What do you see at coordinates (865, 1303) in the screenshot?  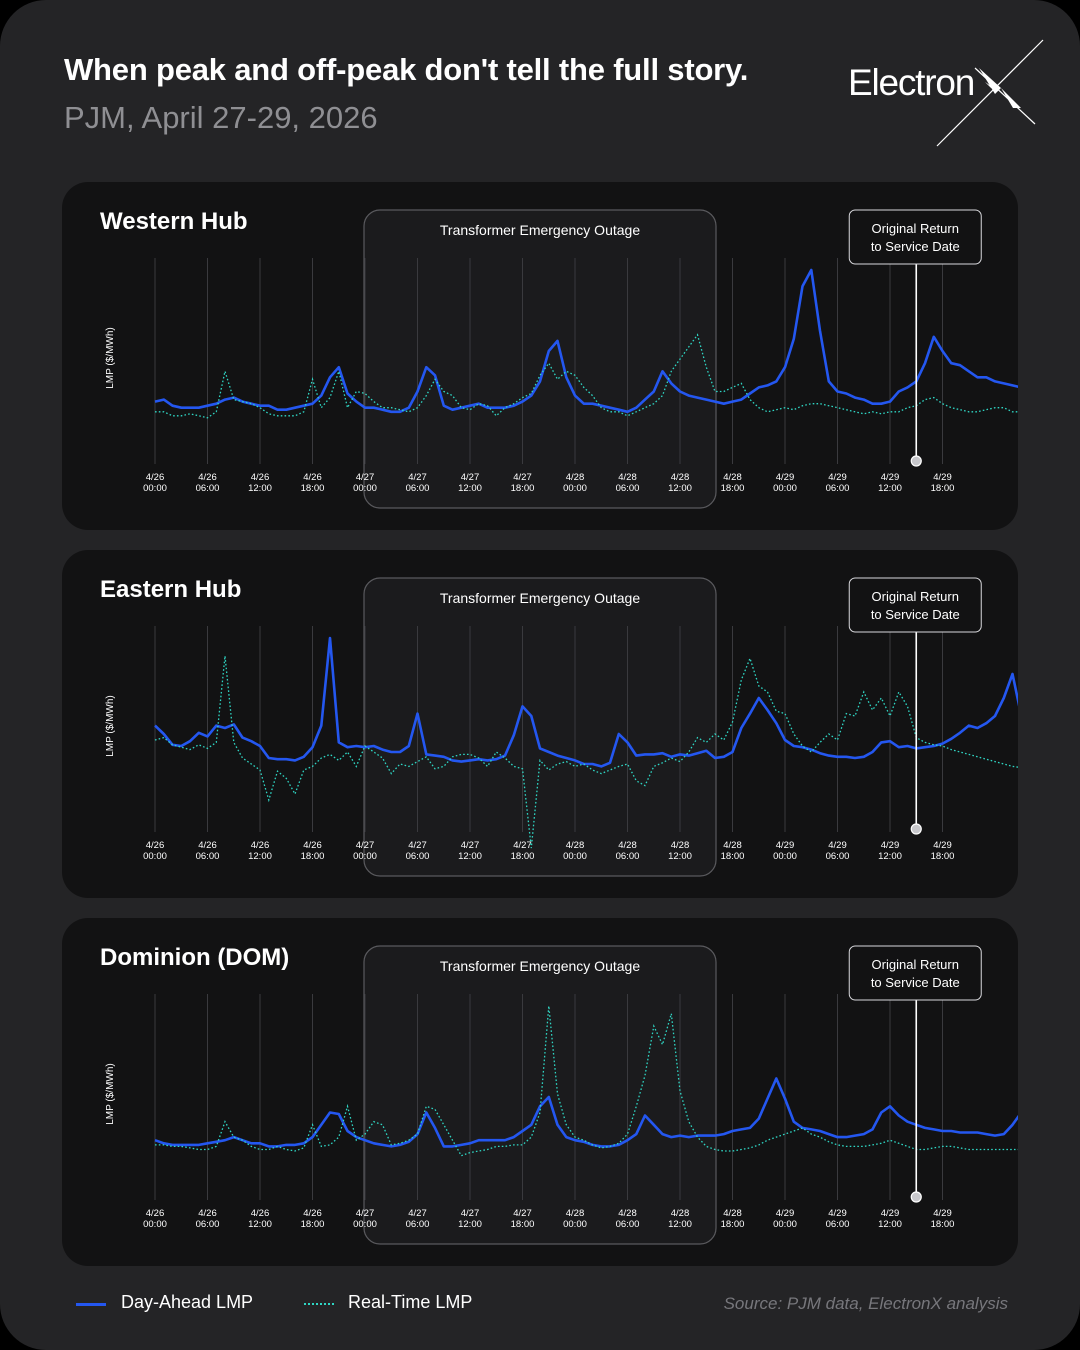 I see `source-note: Source: PJM data, ElectronX analysis` at bounding box center [865, 1303].